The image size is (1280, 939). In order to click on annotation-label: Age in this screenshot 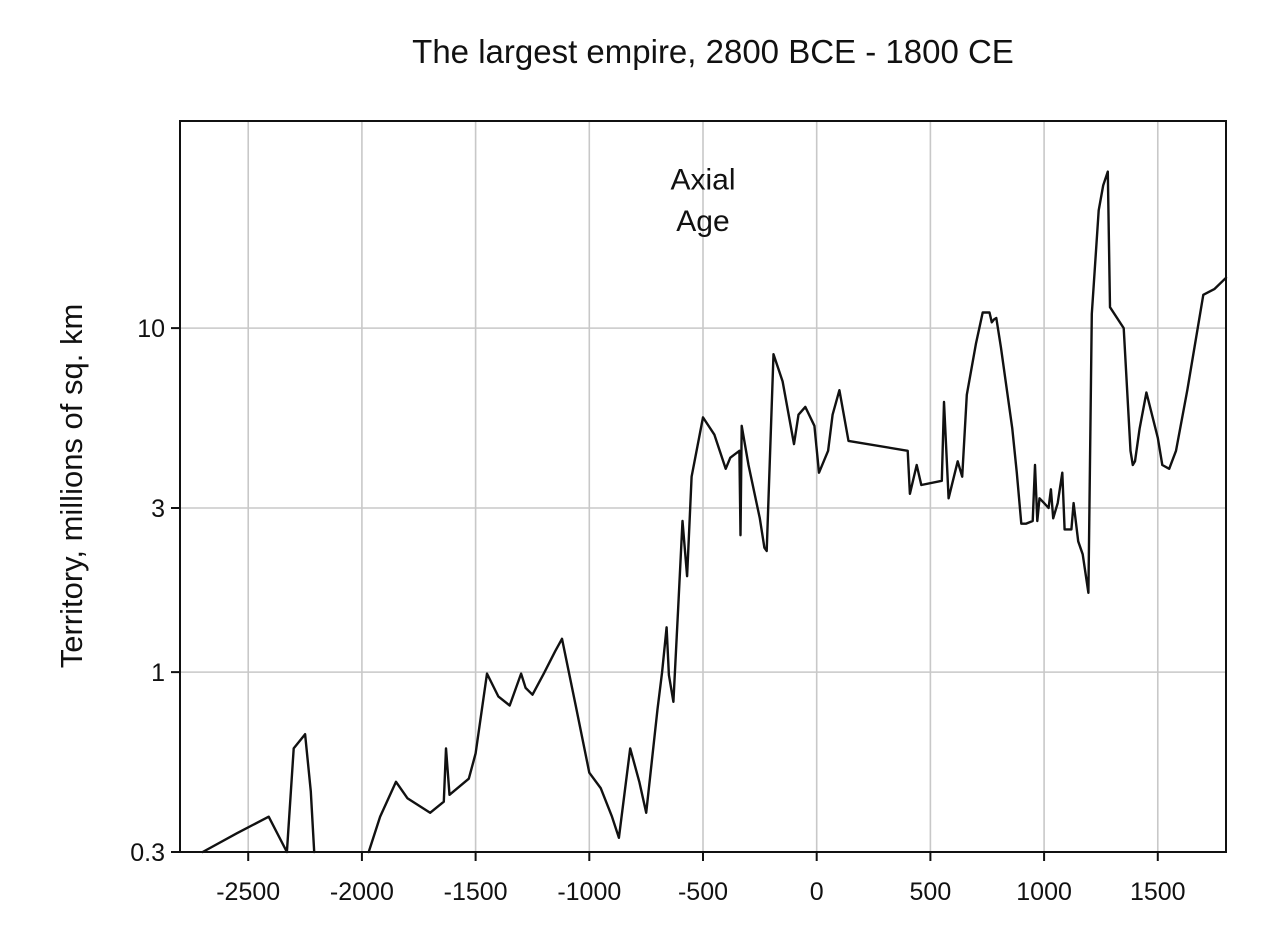, I will do `click(702, 221)`.